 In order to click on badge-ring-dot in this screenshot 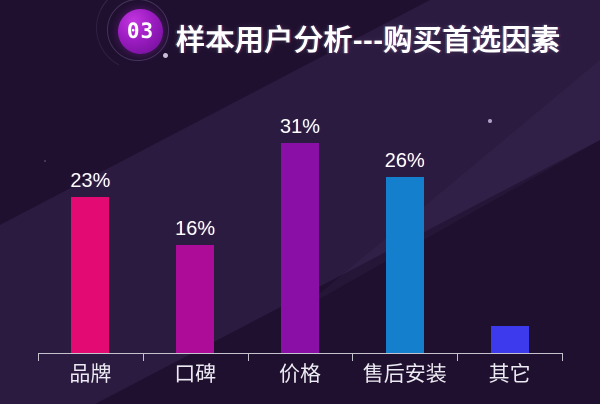, I will do `click(165, 55)`.